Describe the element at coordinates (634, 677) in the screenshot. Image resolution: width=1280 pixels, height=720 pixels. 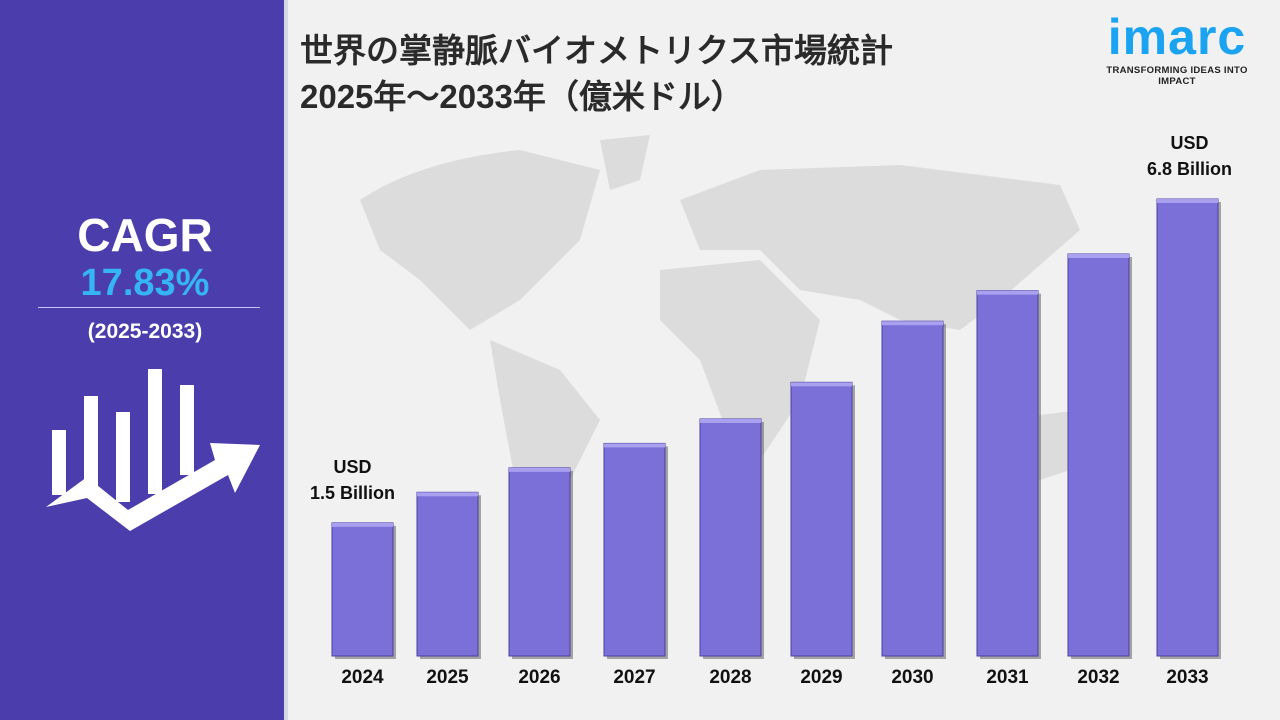
I see `x-tick-label: 2027` at that location.